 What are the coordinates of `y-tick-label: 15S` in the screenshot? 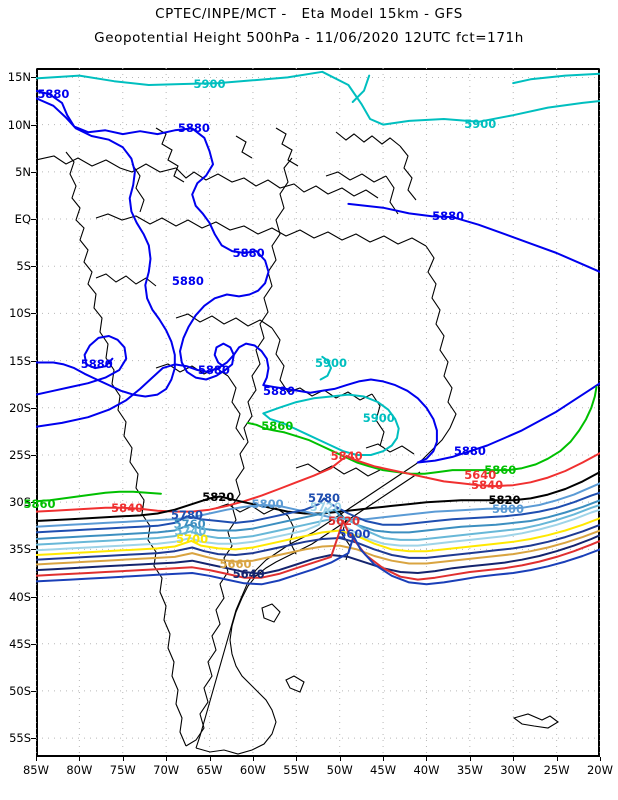 It's located at (20, 360).